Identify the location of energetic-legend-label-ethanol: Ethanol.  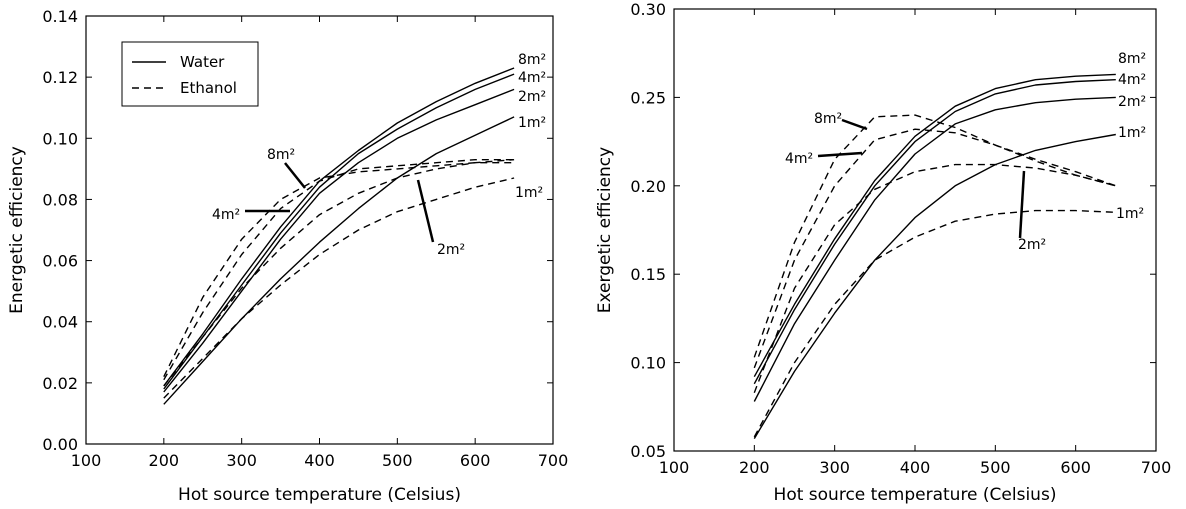
(208, 88).